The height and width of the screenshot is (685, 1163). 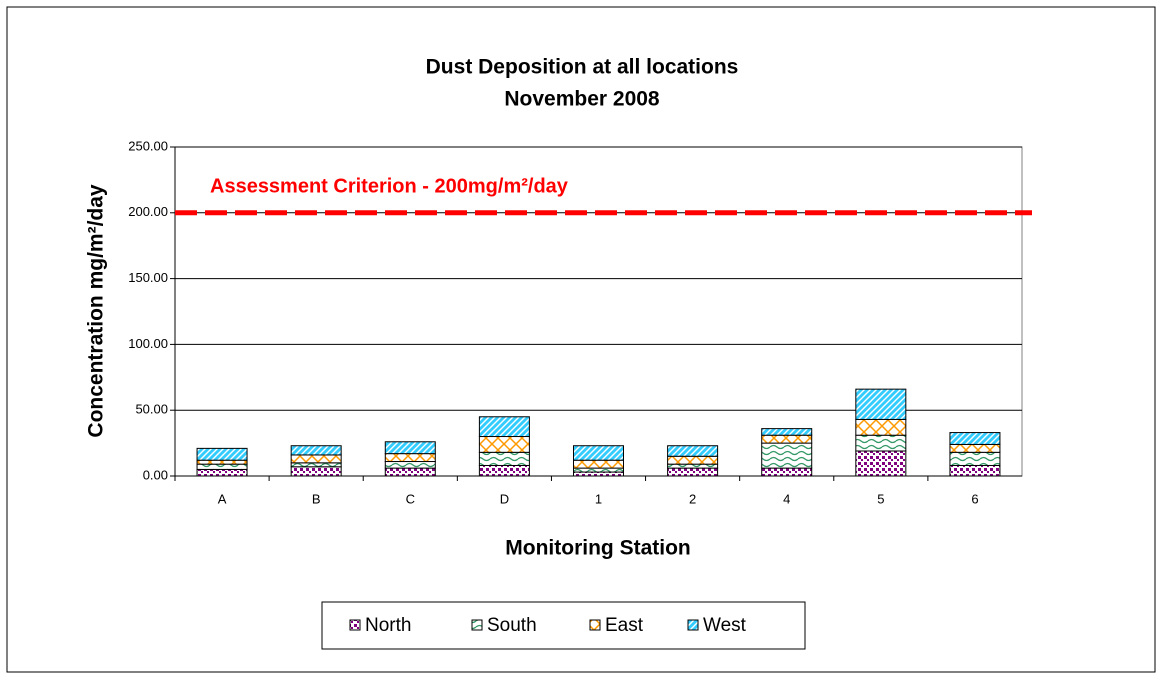 What do you see at coordinates (598, 498) in the screenshot?
I see `x-tick-label: 1` at bounding box center [598, 498].